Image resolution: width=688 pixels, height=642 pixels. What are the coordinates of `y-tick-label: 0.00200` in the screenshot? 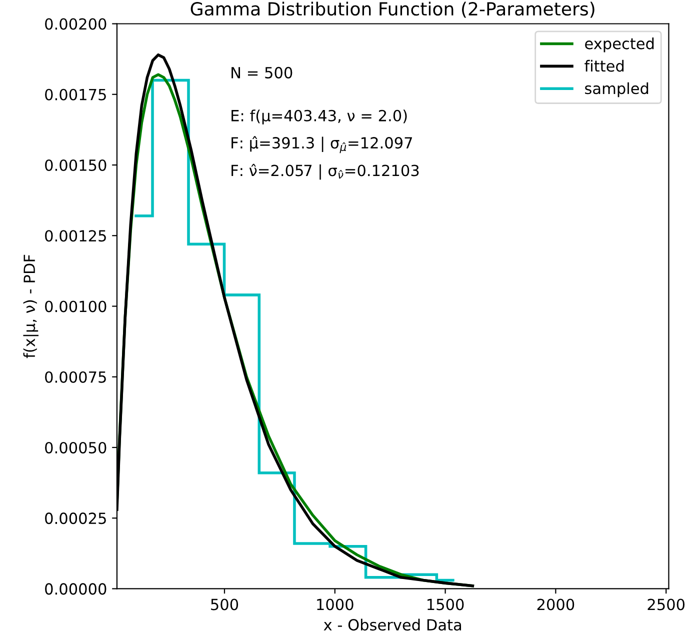 It's located at (75, 24).